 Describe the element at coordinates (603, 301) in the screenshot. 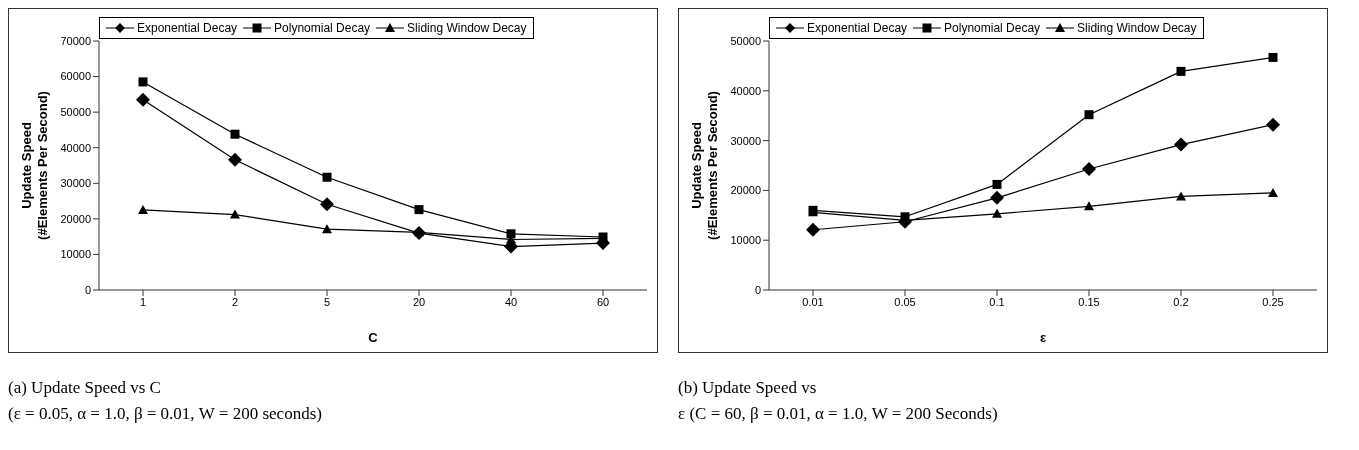

I see `x-tick-label: 60` at that location.